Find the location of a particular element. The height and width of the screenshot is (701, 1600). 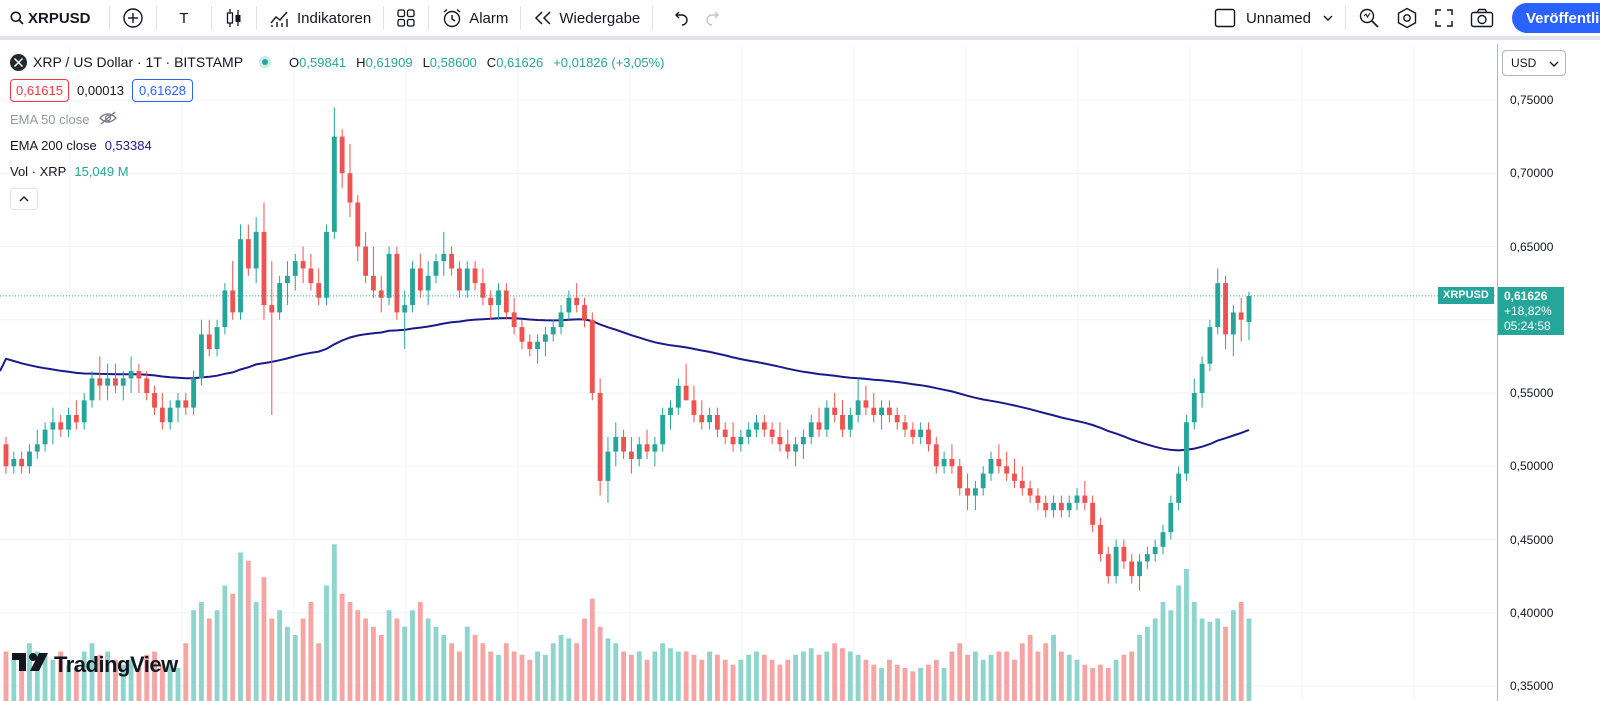

quick-search-button is located at coordinates (1369, 18).